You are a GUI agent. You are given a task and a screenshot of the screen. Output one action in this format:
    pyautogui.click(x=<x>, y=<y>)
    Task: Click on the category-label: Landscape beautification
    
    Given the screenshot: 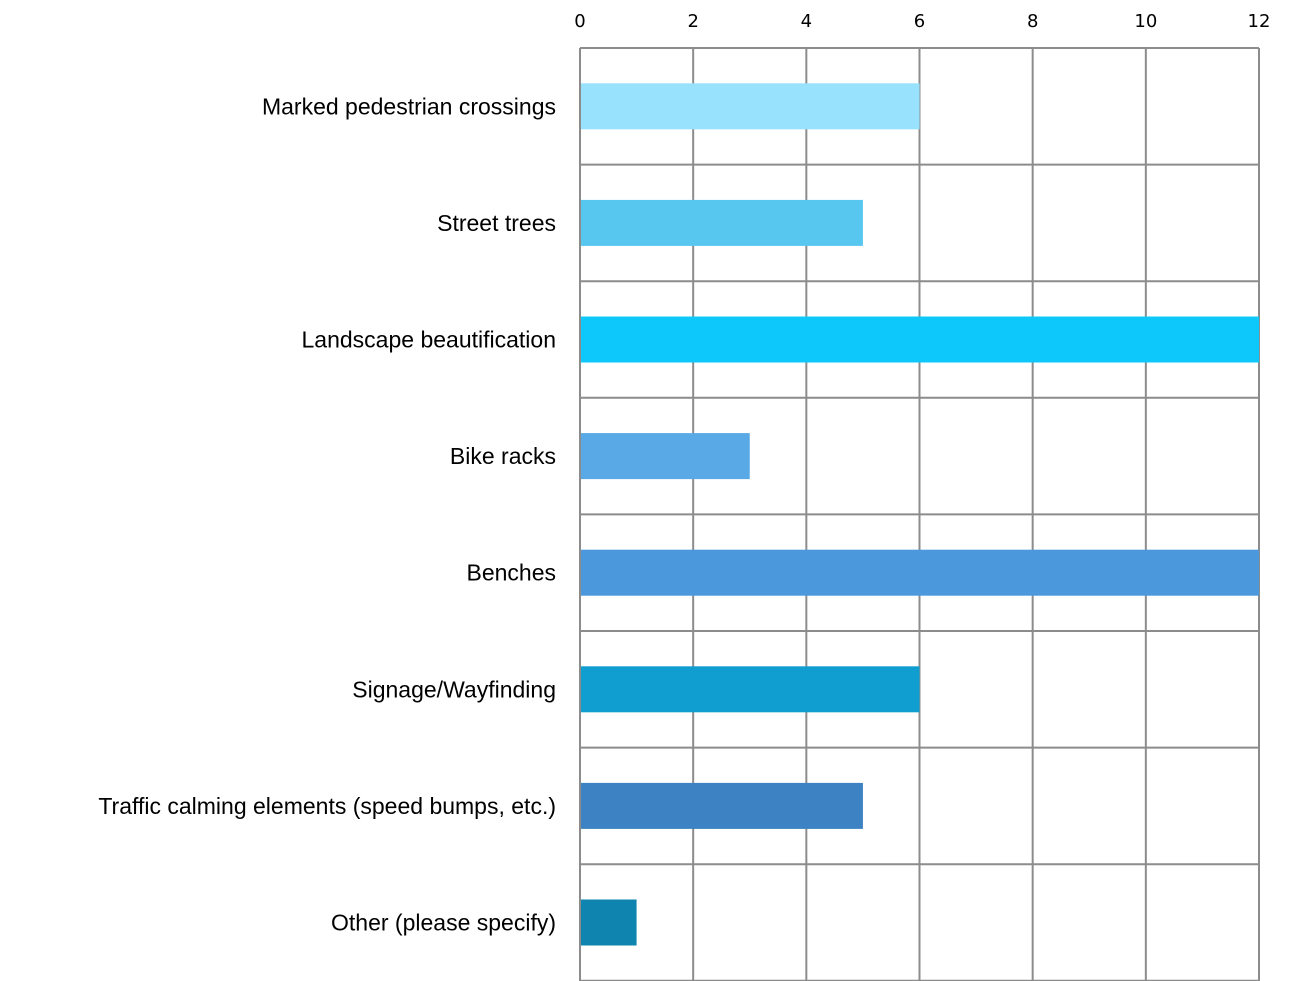 What is the action you would take?
    pyautogui.click(x=429, y=340)
    